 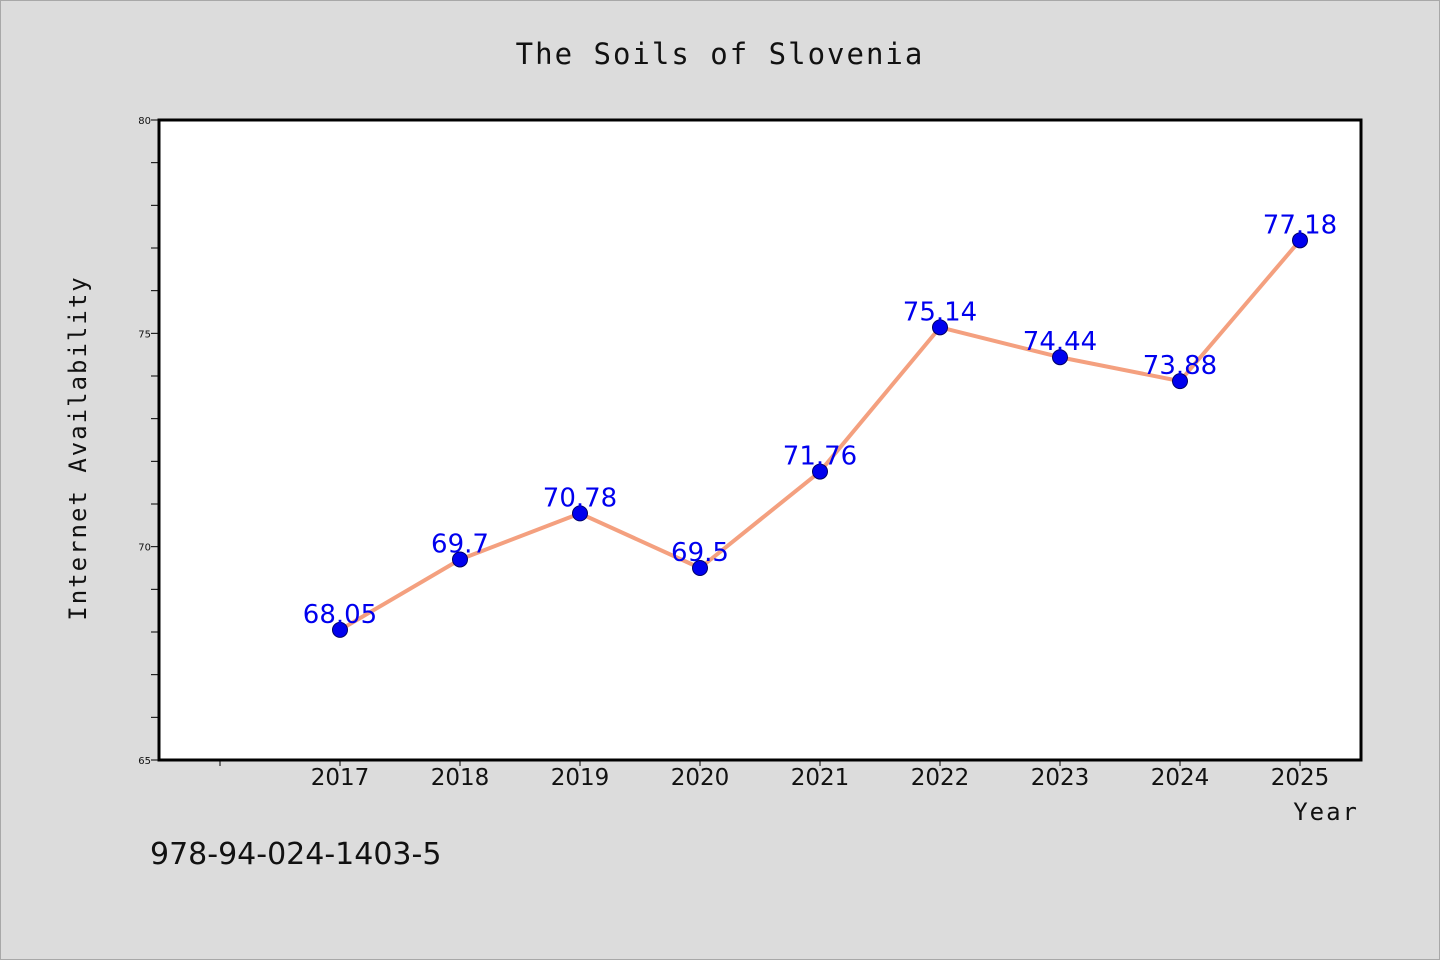 I want to click on y-tick-label: 65, so click(x=144, y=761).